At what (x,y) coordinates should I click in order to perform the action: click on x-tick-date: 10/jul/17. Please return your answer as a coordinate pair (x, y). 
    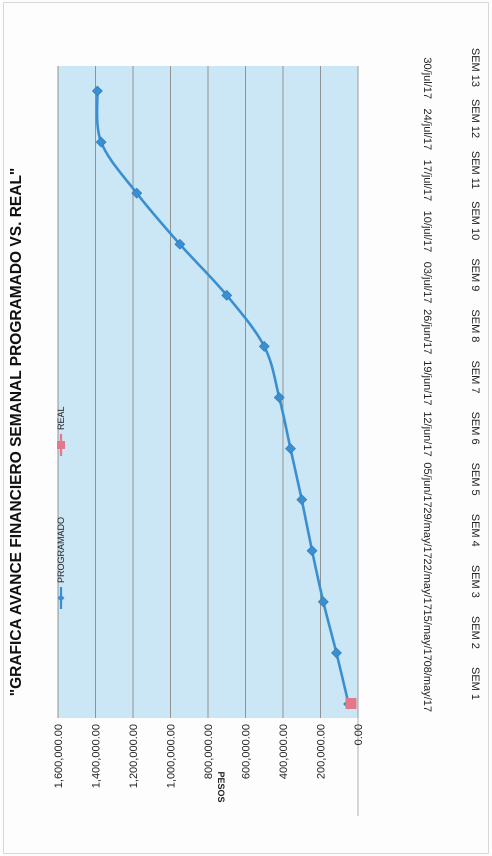
    Looking at the image, I should click on (427, 232).